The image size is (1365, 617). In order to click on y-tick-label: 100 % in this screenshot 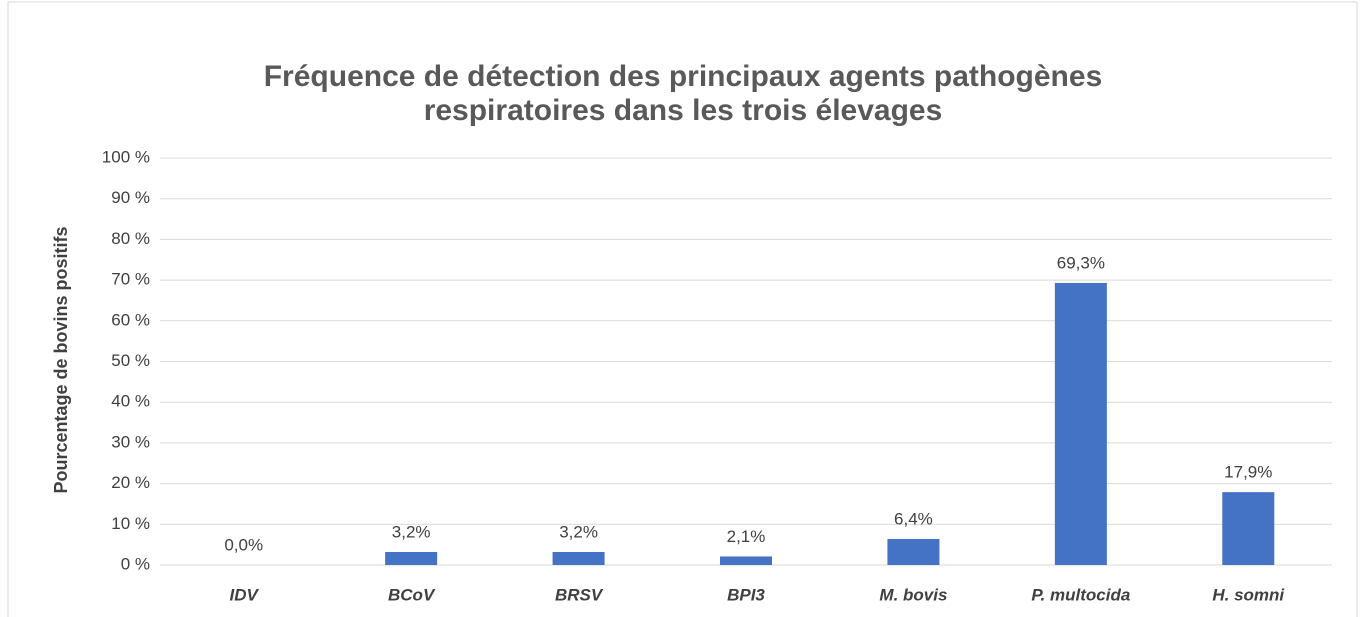, I will do `click(126, 156)`.